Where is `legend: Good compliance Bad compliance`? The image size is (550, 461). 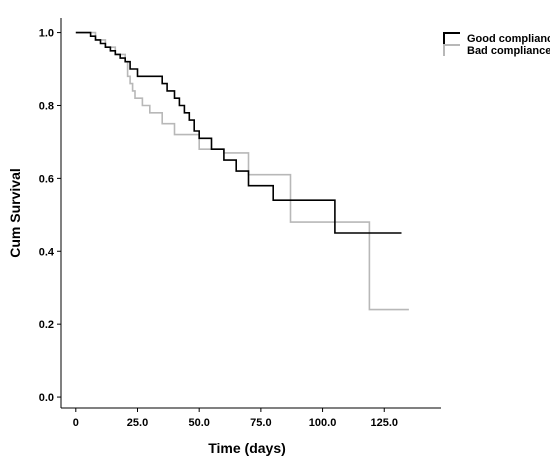
legend: Good compliance Bad compliance is located at coordinates (496, 44).